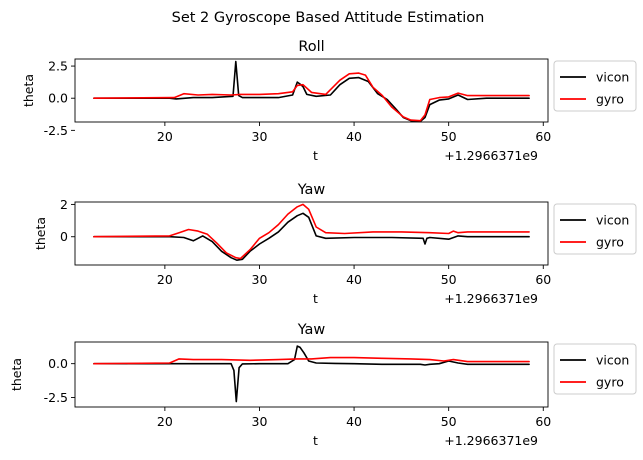  I want to click on y-tick-label: 2, so click(64, 204).